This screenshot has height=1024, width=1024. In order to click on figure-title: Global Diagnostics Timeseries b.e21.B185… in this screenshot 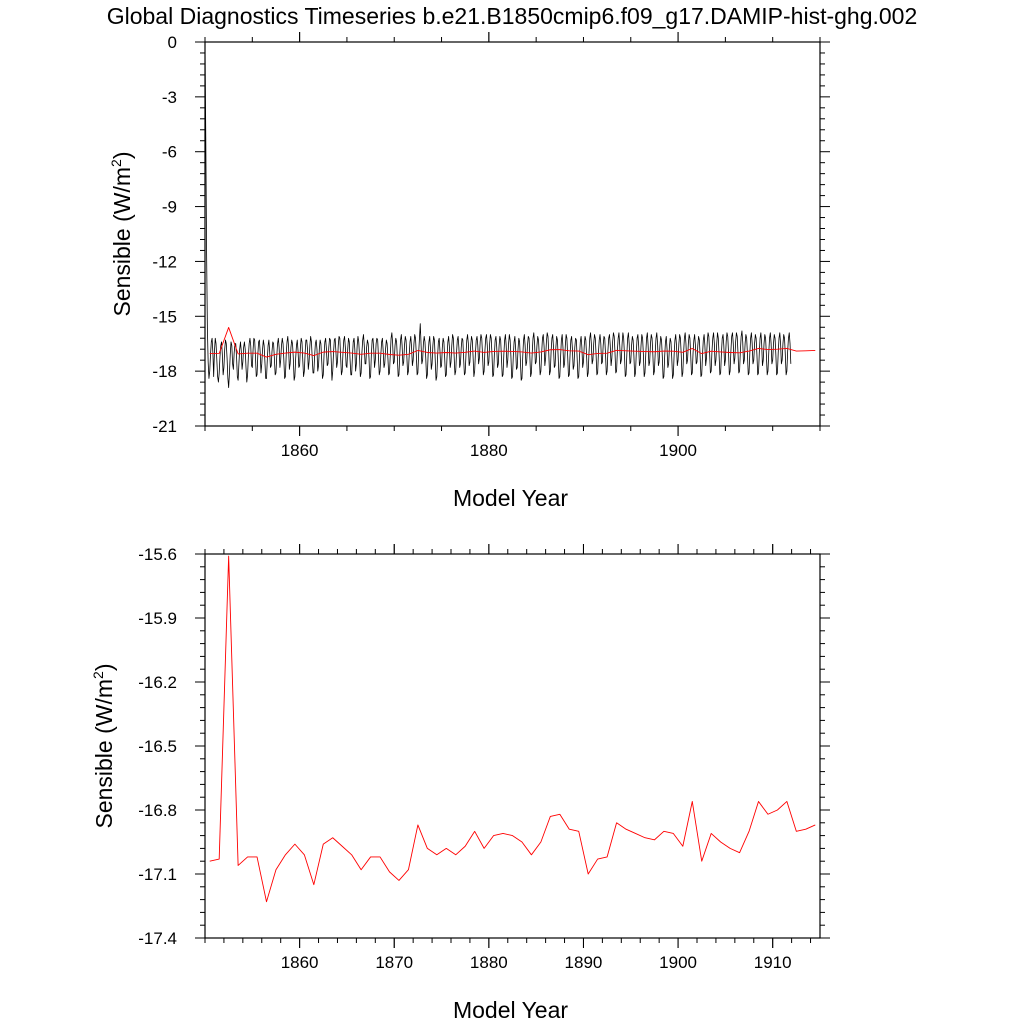, I will do `click(512, 16)`.